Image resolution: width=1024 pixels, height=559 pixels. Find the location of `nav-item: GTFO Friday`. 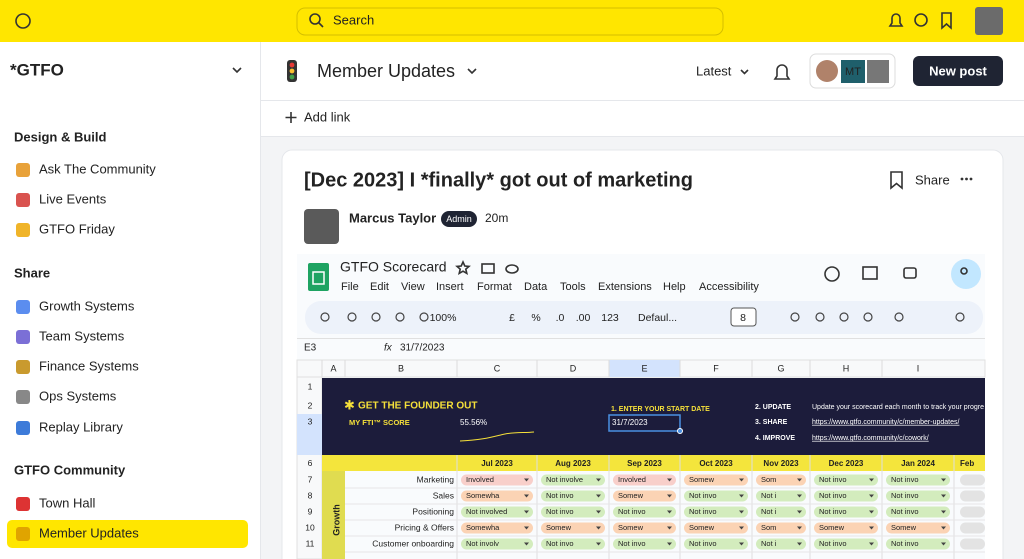

nav-item: GTFO Friday is located at coordinates (77, 228).